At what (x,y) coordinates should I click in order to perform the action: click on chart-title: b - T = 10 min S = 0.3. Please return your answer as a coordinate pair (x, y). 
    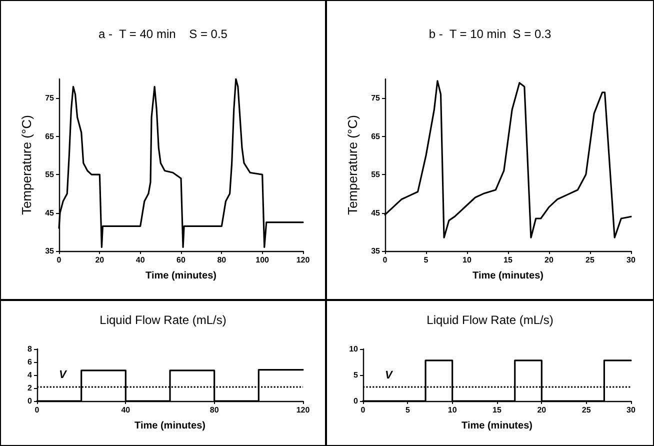
    Looking at the image, I should click on (490, 34).